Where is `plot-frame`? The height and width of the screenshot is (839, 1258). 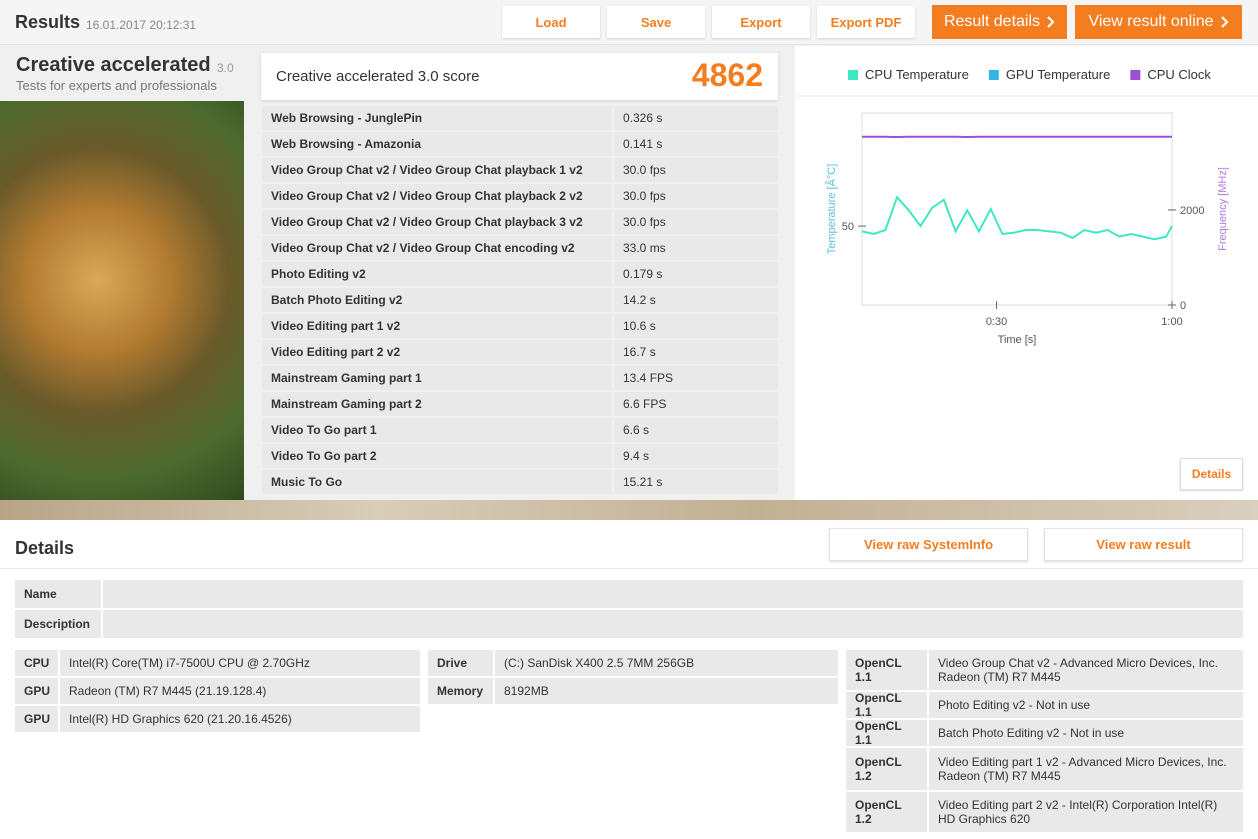 plot-frame is located at coordinates (1017, 209).